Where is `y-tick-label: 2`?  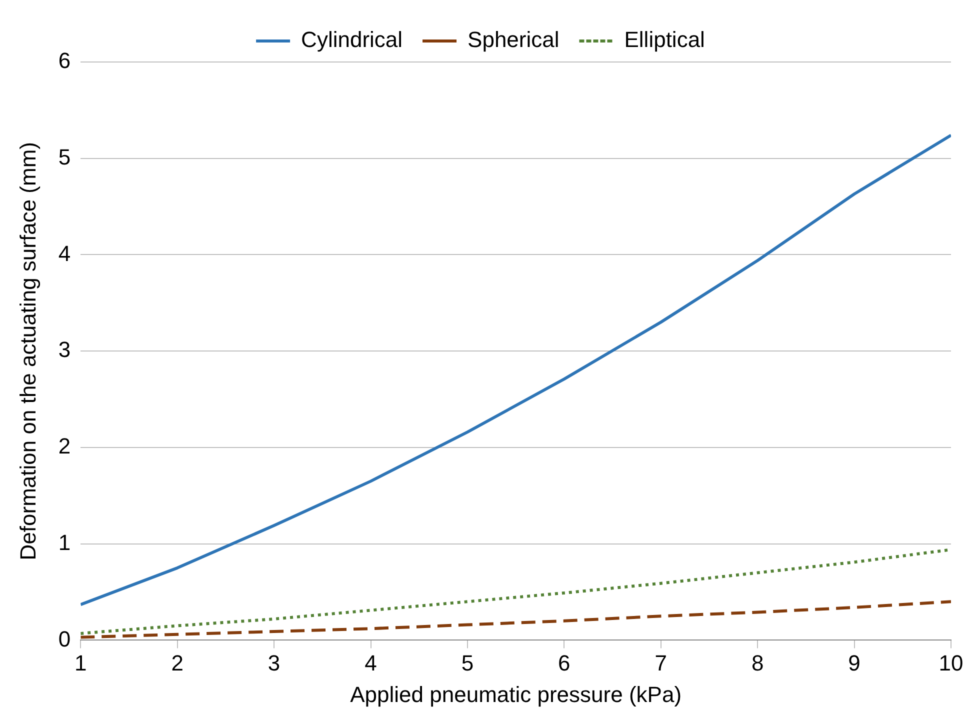
y-tick-label: 2 is located at coordinates (64, 446).